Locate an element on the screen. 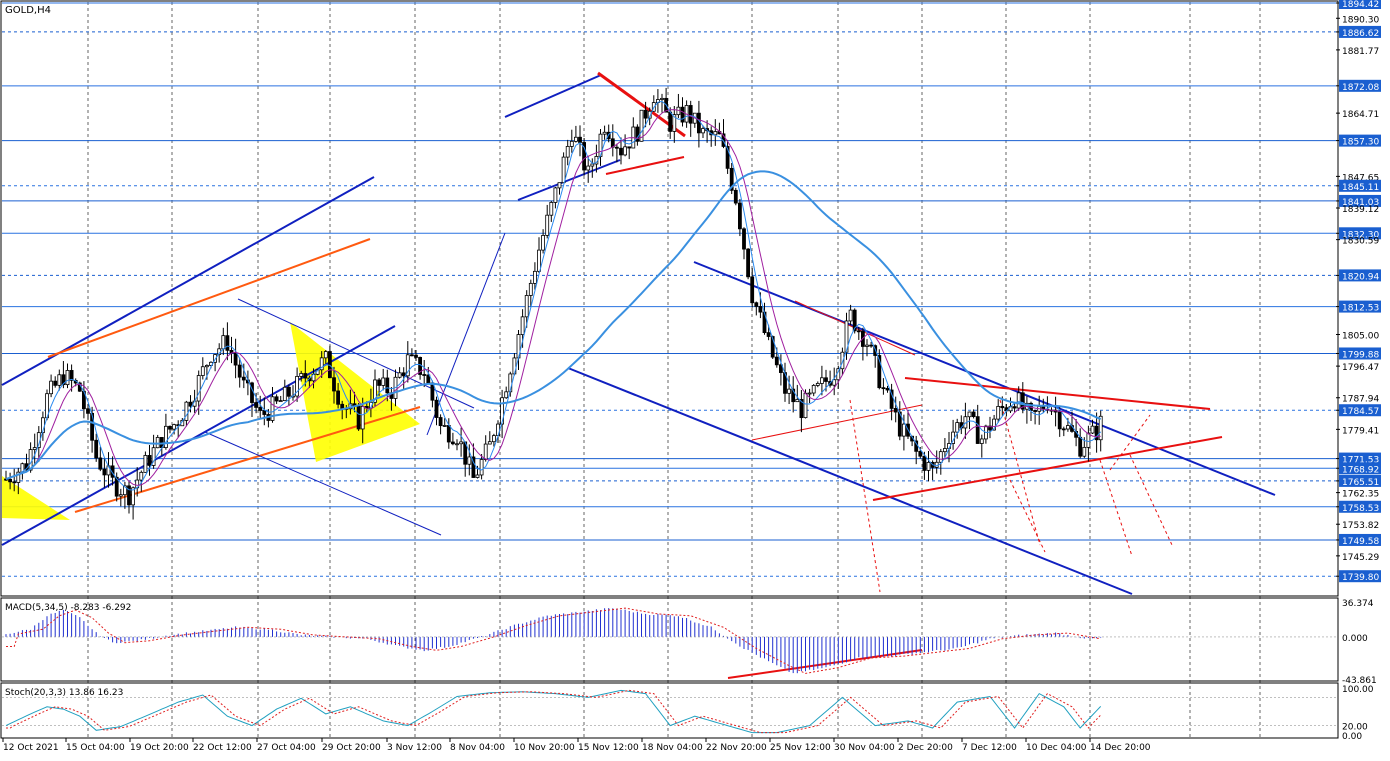  macd-axis-label: -43.861 is located at coordinates (1359, 681).